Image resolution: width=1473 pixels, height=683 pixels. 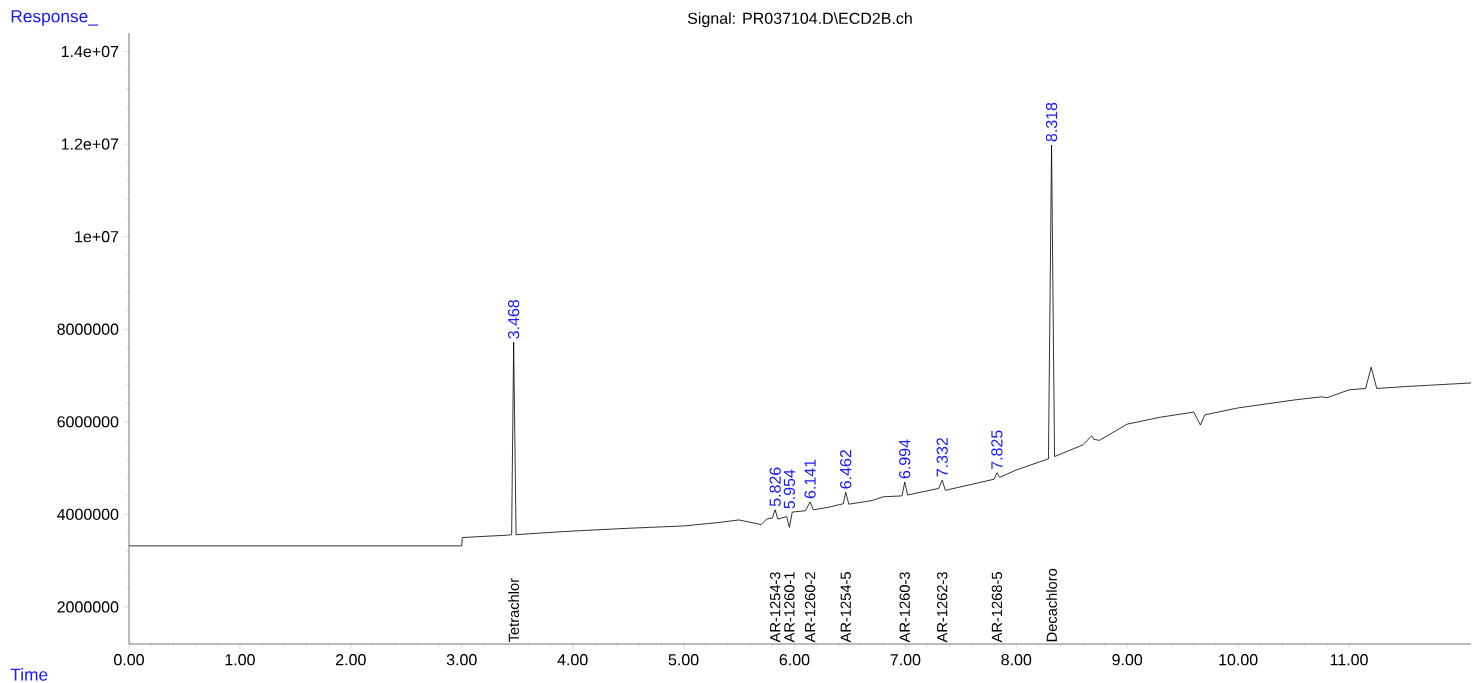 I want to click on chart-title: Signal: PR037104.D\ECD2B.ch, so click(x=799, y=20).